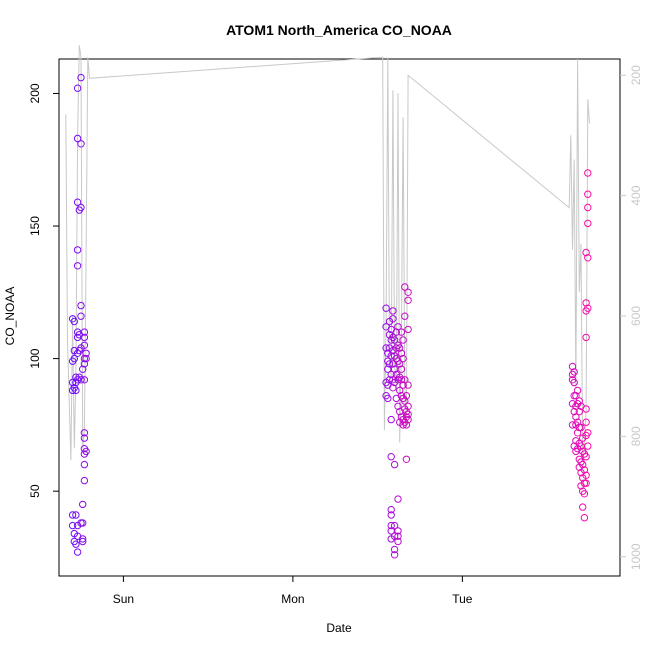 The height and width of the screenshot is (650, 650). What do you see at coordinates (35, 93) in the screenshot?
I see `y-tick-label: 200` at bounding box center [35, 93].